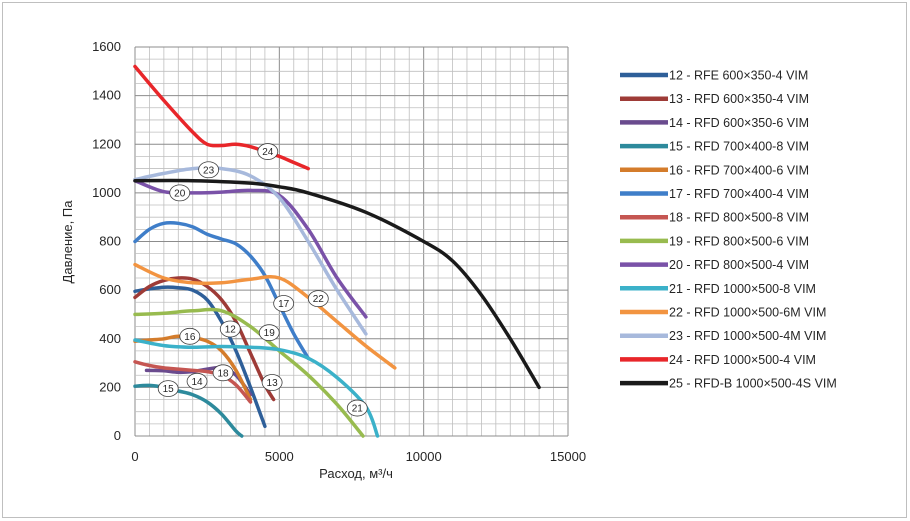 The height and width of the screenshot is (521, 910). I want to click on legend-item: 14 - RFD 600×350-6 VIM, so click(714, 123).